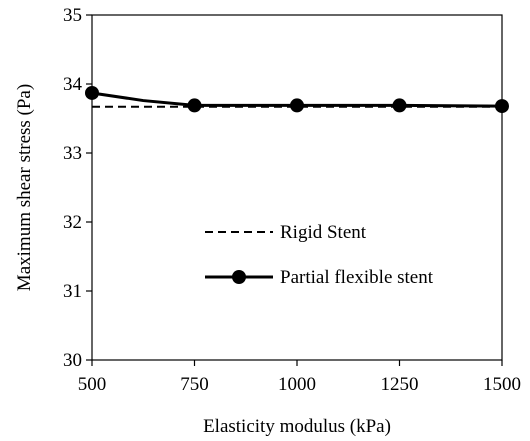  Describe the element at coordinates (73, 84) in the screenshot. I see `y-tick-label: 34` at that location.